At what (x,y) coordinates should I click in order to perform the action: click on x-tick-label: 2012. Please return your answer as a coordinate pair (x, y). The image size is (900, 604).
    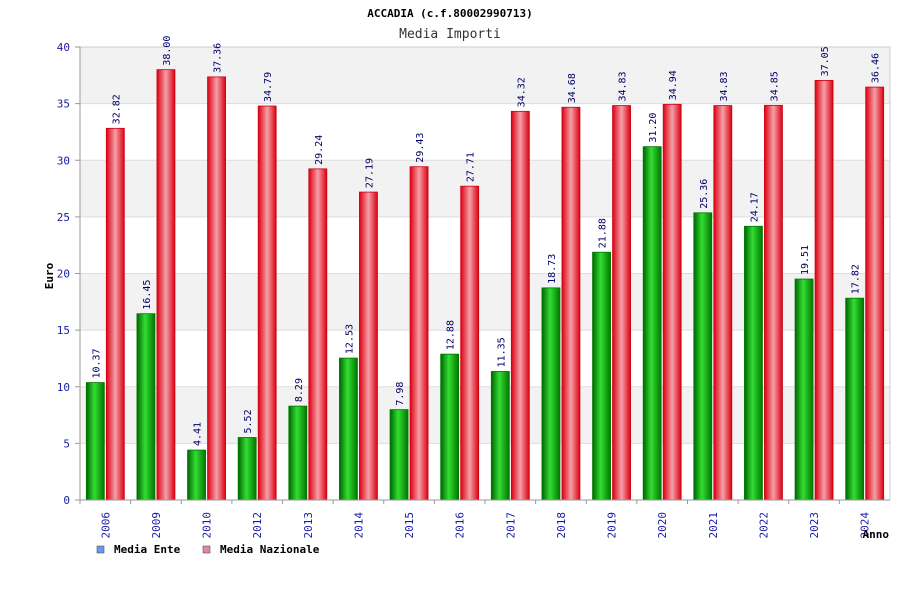
    Looking at the image, I should click on (257, 525).